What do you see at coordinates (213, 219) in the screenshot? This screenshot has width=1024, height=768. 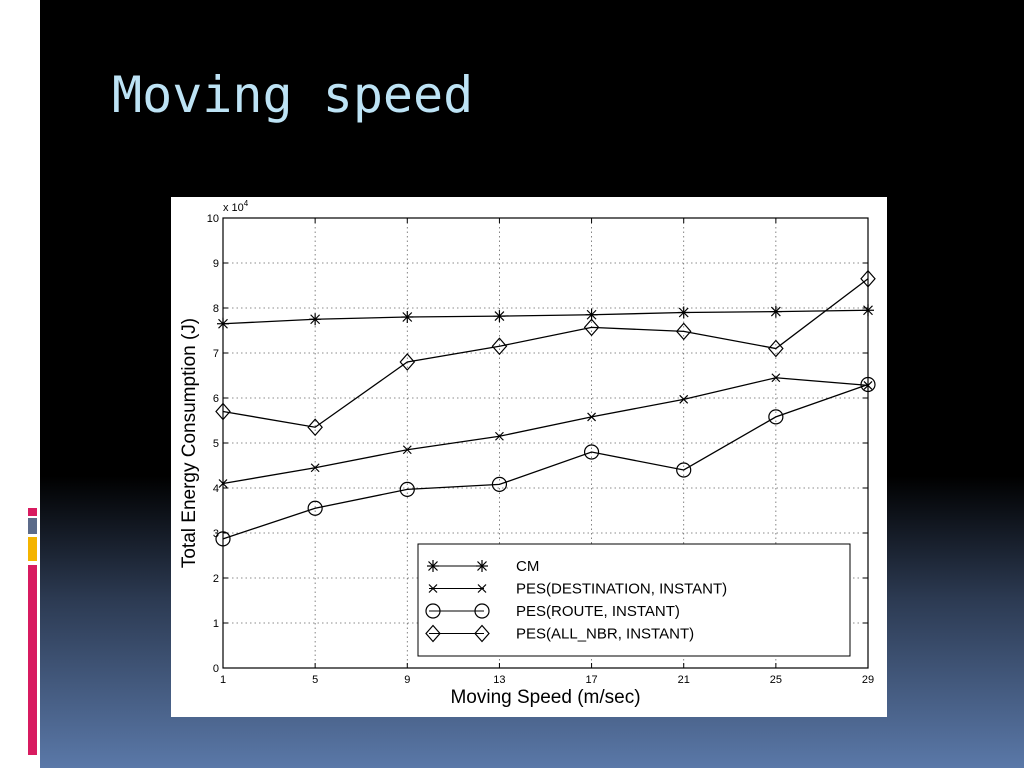 I see `y-tick-label: 10` at bounding box center [213, 219].